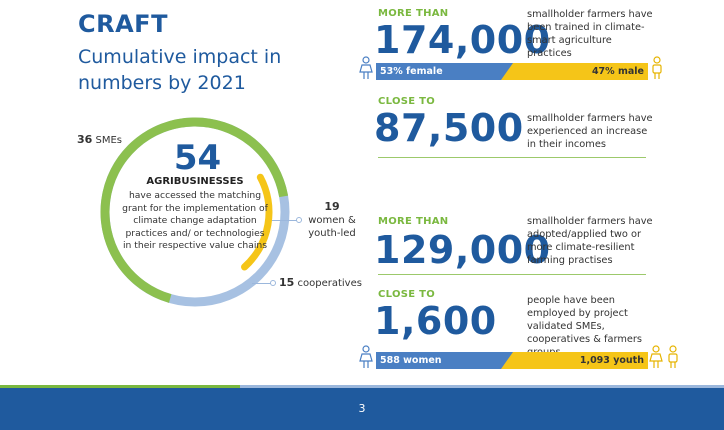 This screenshot has height=430, width=724. I want to click on coops-connector, so click(263, 283).